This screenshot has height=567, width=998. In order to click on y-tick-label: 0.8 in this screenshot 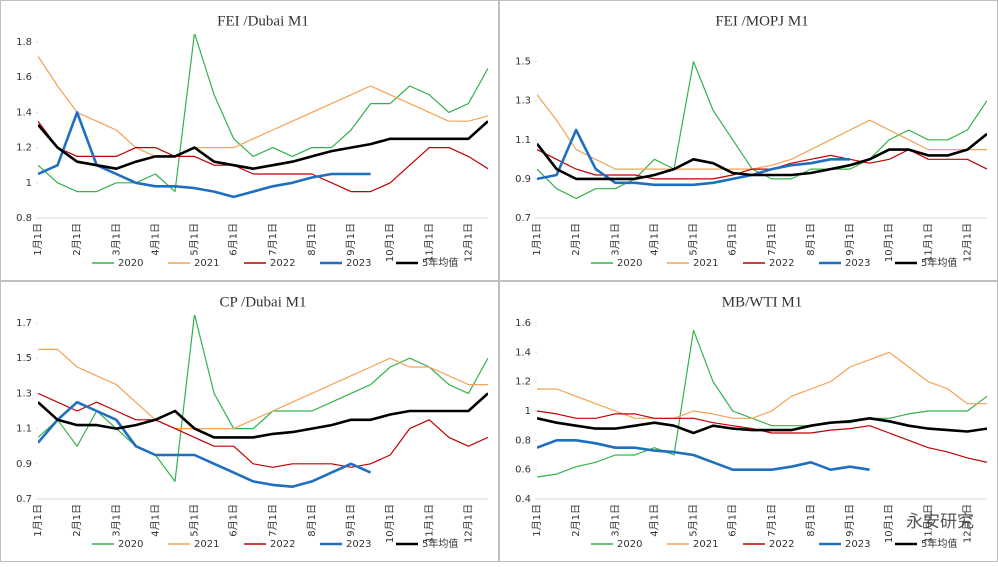, I will do `click(24, 218)`.